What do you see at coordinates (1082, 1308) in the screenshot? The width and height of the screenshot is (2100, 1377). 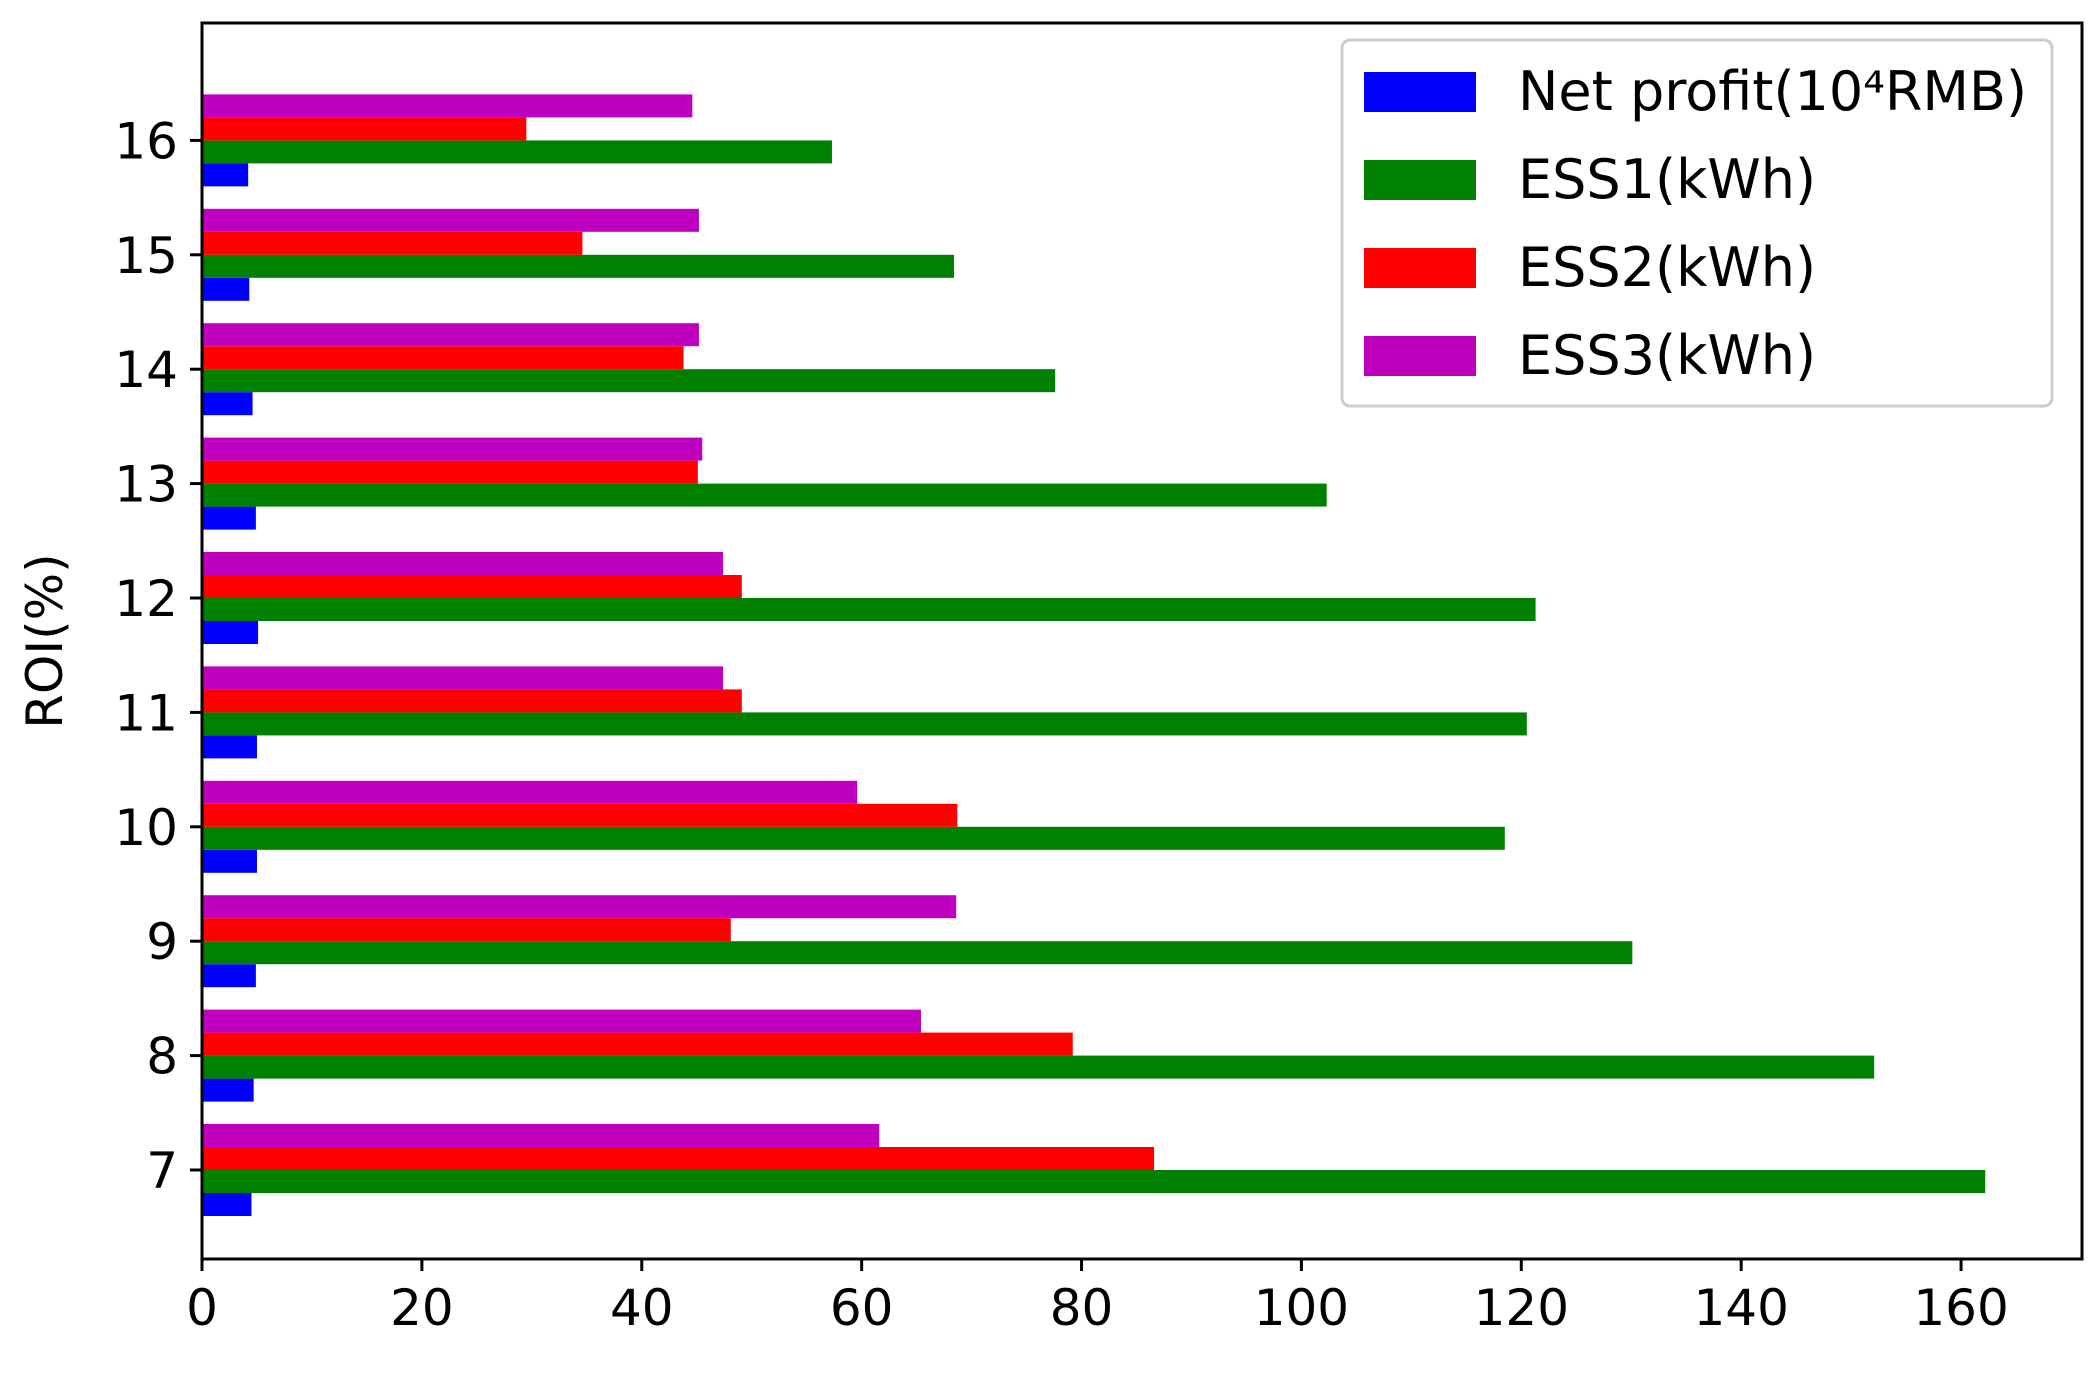 I see `x-tick-label: 80` at bounding box center [1082, 1308].